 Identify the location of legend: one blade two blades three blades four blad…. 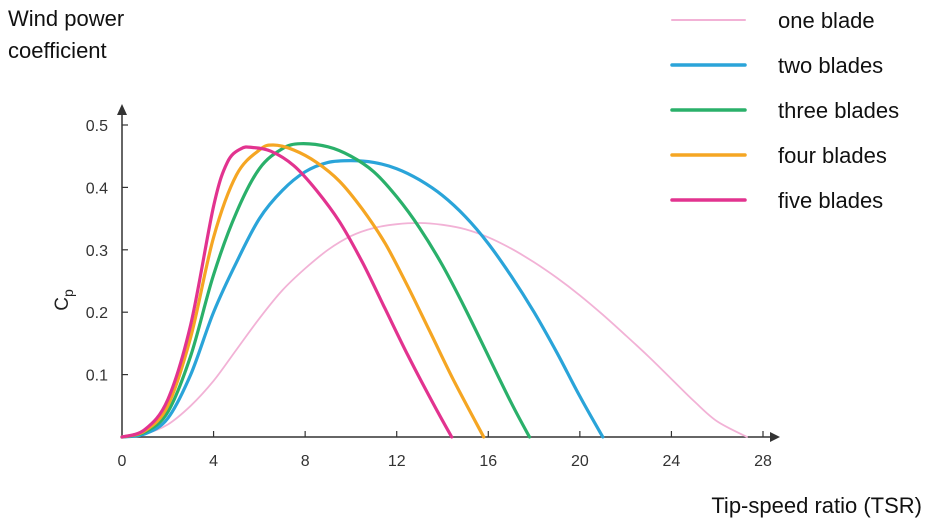
(784, 110).